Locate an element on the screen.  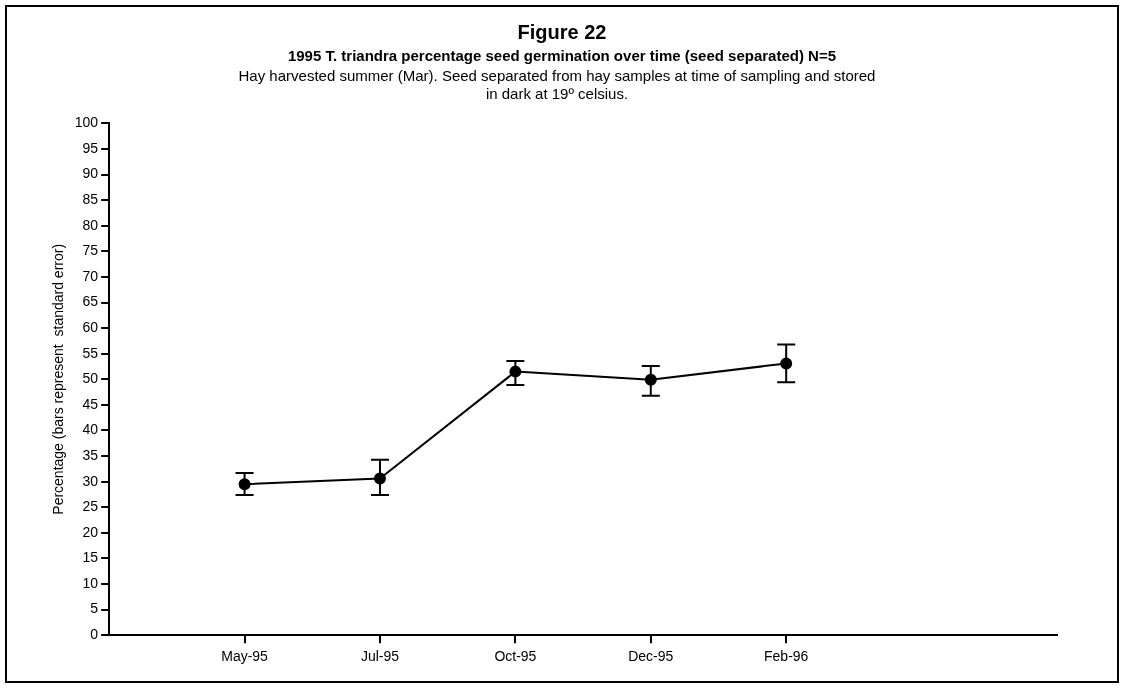
y-tick-label: 40 is located at coordinates (90, 429).